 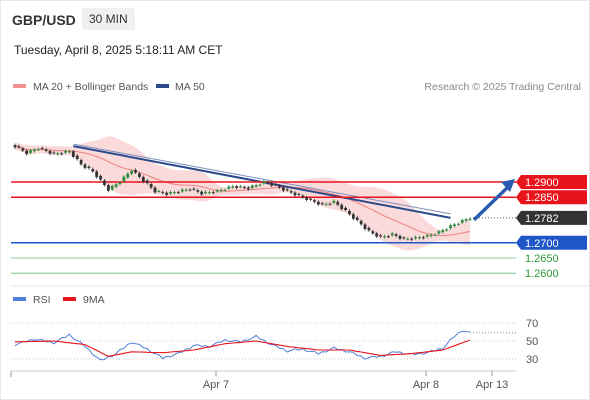 I want to click on chart-header: GBP/USD 30 MIN, so click(x=295, y=19).